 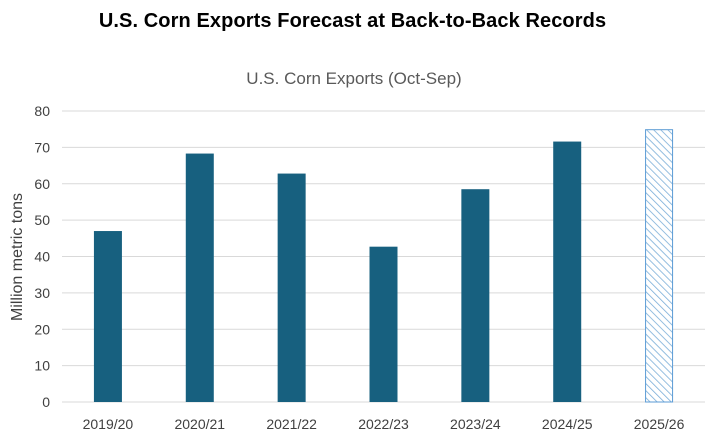 What do you see at coordinates (199, 424) in the screenshot?
I see `x-tick-label: 2020/21` at bounding box center [199, 424].